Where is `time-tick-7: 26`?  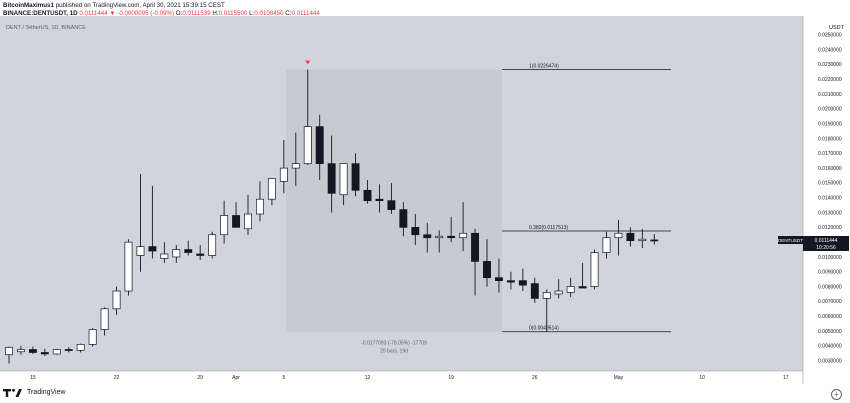 time-tick-7: 26 is located at coordinates (535, 378).